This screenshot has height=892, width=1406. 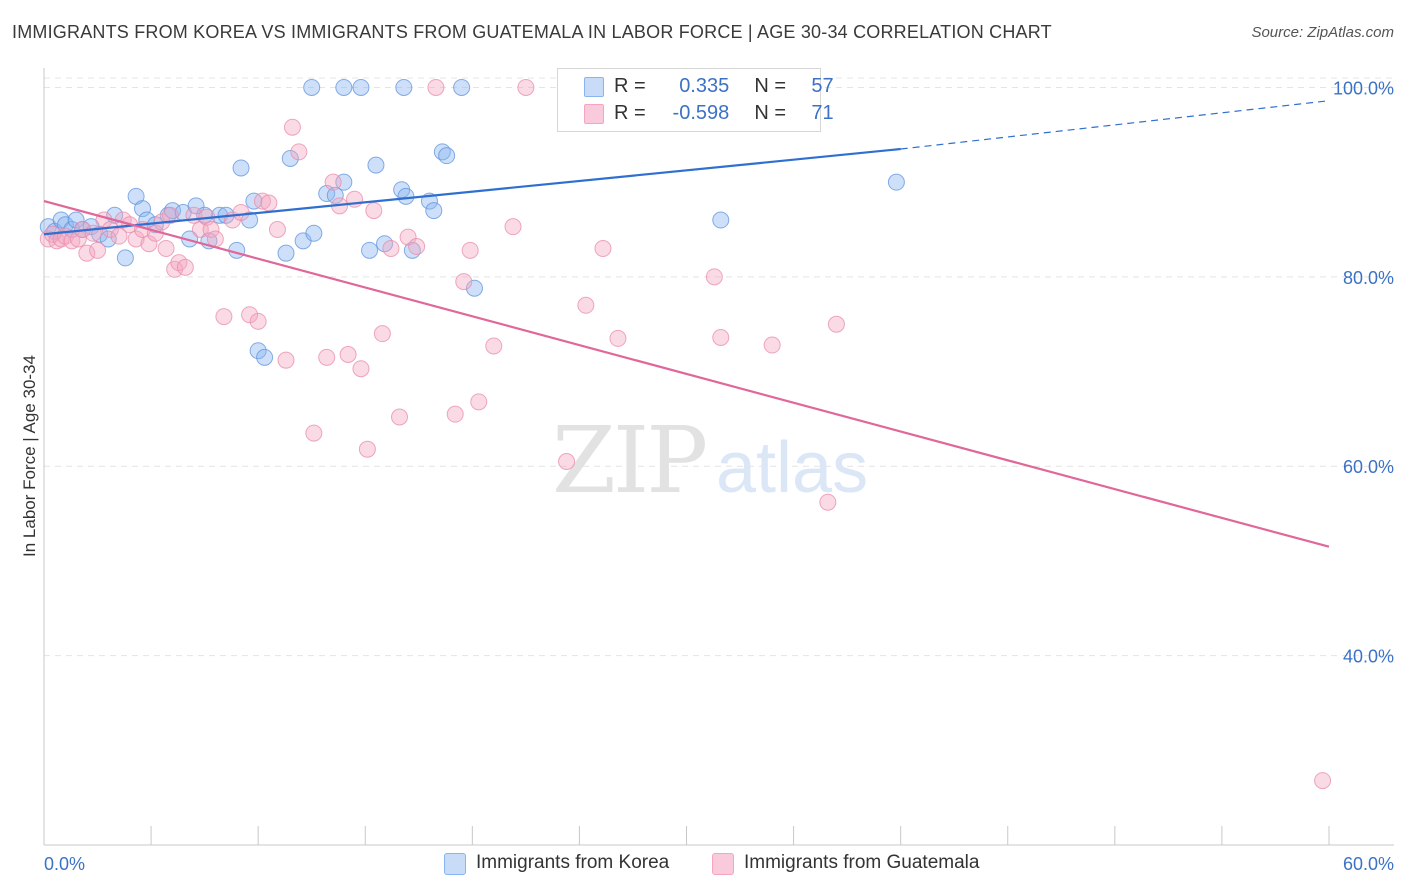 What do you see at coordinates (704, 86) in the screenshot?
I see `legend-r-value-korea: 0.335` at bounding box center [704, 86].